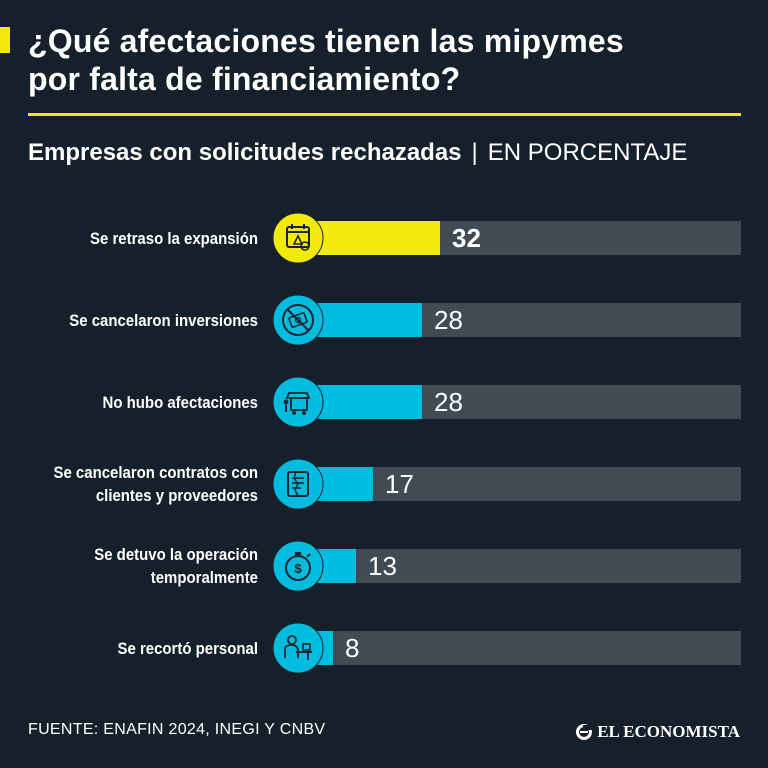 This screenshot has width=768, height=768. I want to click on data-label: 17, so click(399, 484).